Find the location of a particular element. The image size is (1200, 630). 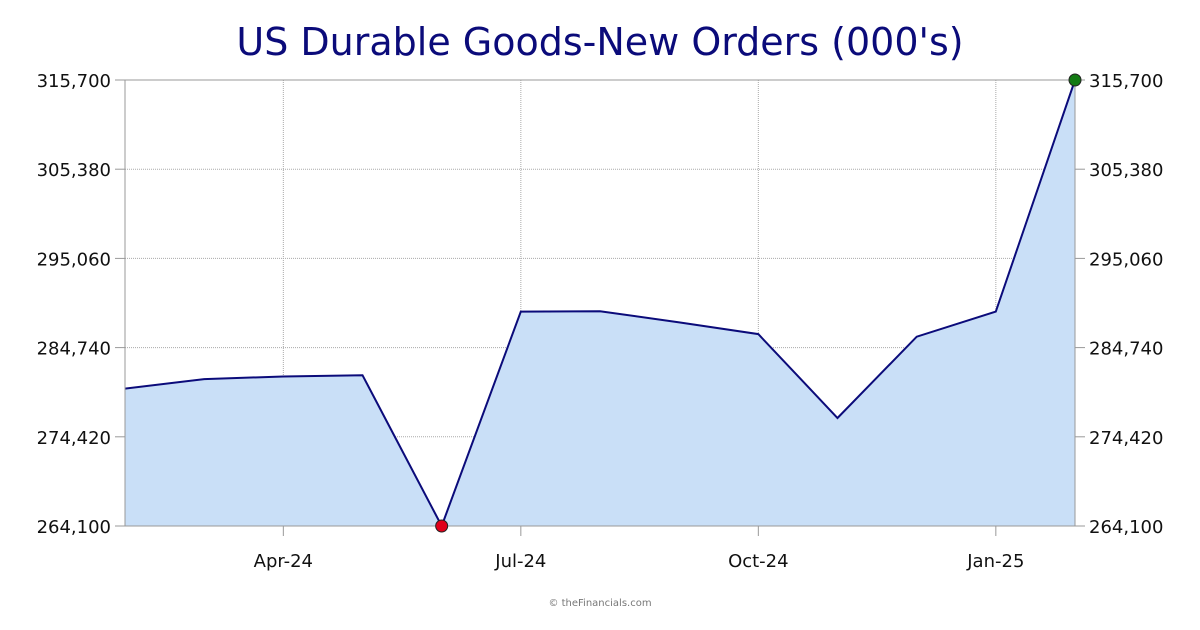

y-tick-label-left: 315,700 is located at coordinates (74, 81).